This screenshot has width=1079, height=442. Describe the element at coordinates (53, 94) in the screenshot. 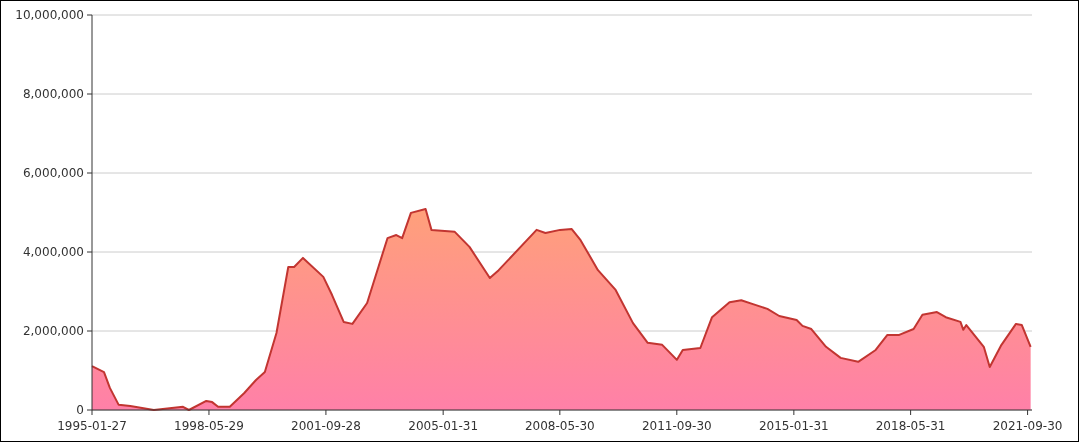

I see `y-tick-label: 8,000,000` at that location.